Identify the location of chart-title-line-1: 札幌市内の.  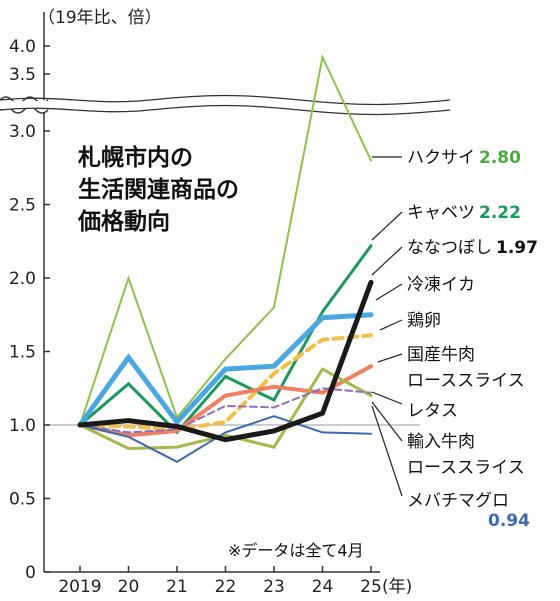
(135, 157).